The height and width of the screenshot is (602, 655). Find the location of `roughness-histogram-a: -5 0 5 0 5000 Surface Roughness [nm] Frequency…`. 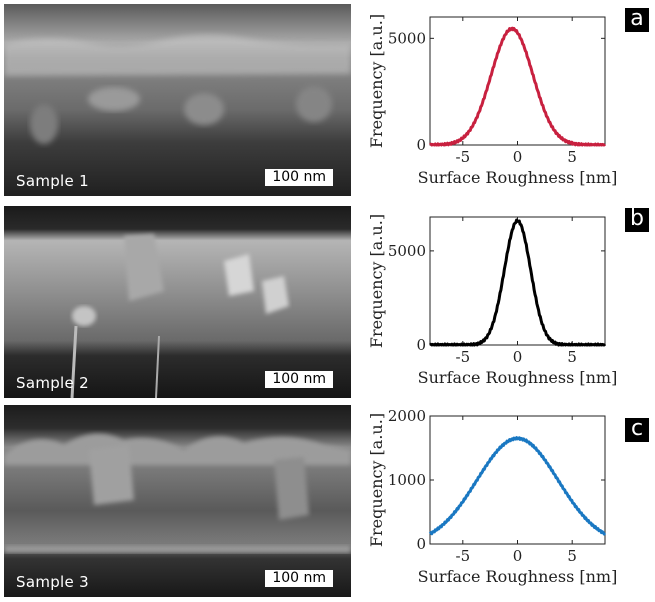

roughness-histogram-a: -5 0 5 0 5000 Surface Roughness [nm] Frequency… is located at coordinates (495, 100).